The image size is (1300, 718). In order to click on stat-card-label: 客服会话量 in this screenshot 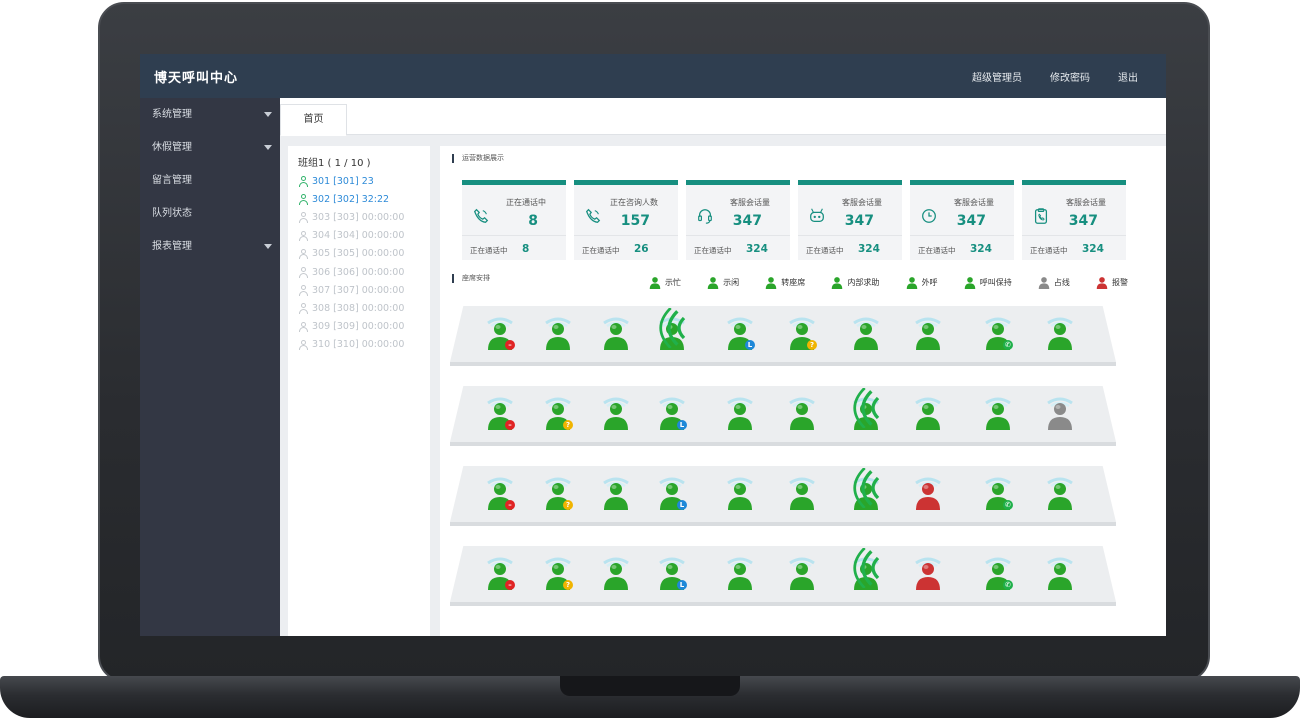, I will do `click(974, 202)`.